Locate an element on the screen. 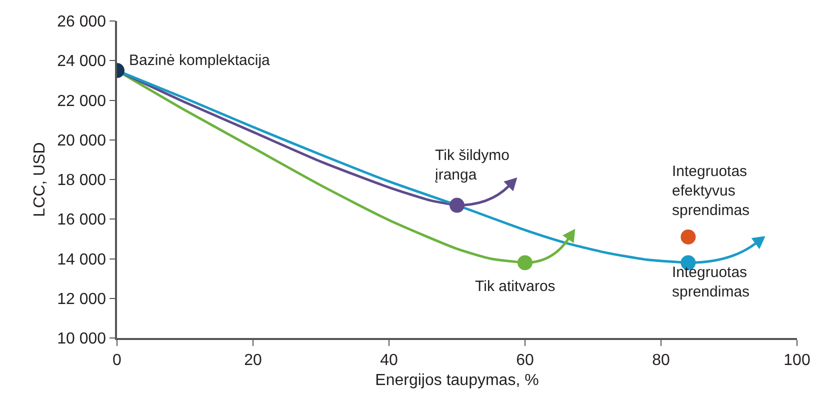  y-tick-label: 12 000 is located at coordinates (81, 299).